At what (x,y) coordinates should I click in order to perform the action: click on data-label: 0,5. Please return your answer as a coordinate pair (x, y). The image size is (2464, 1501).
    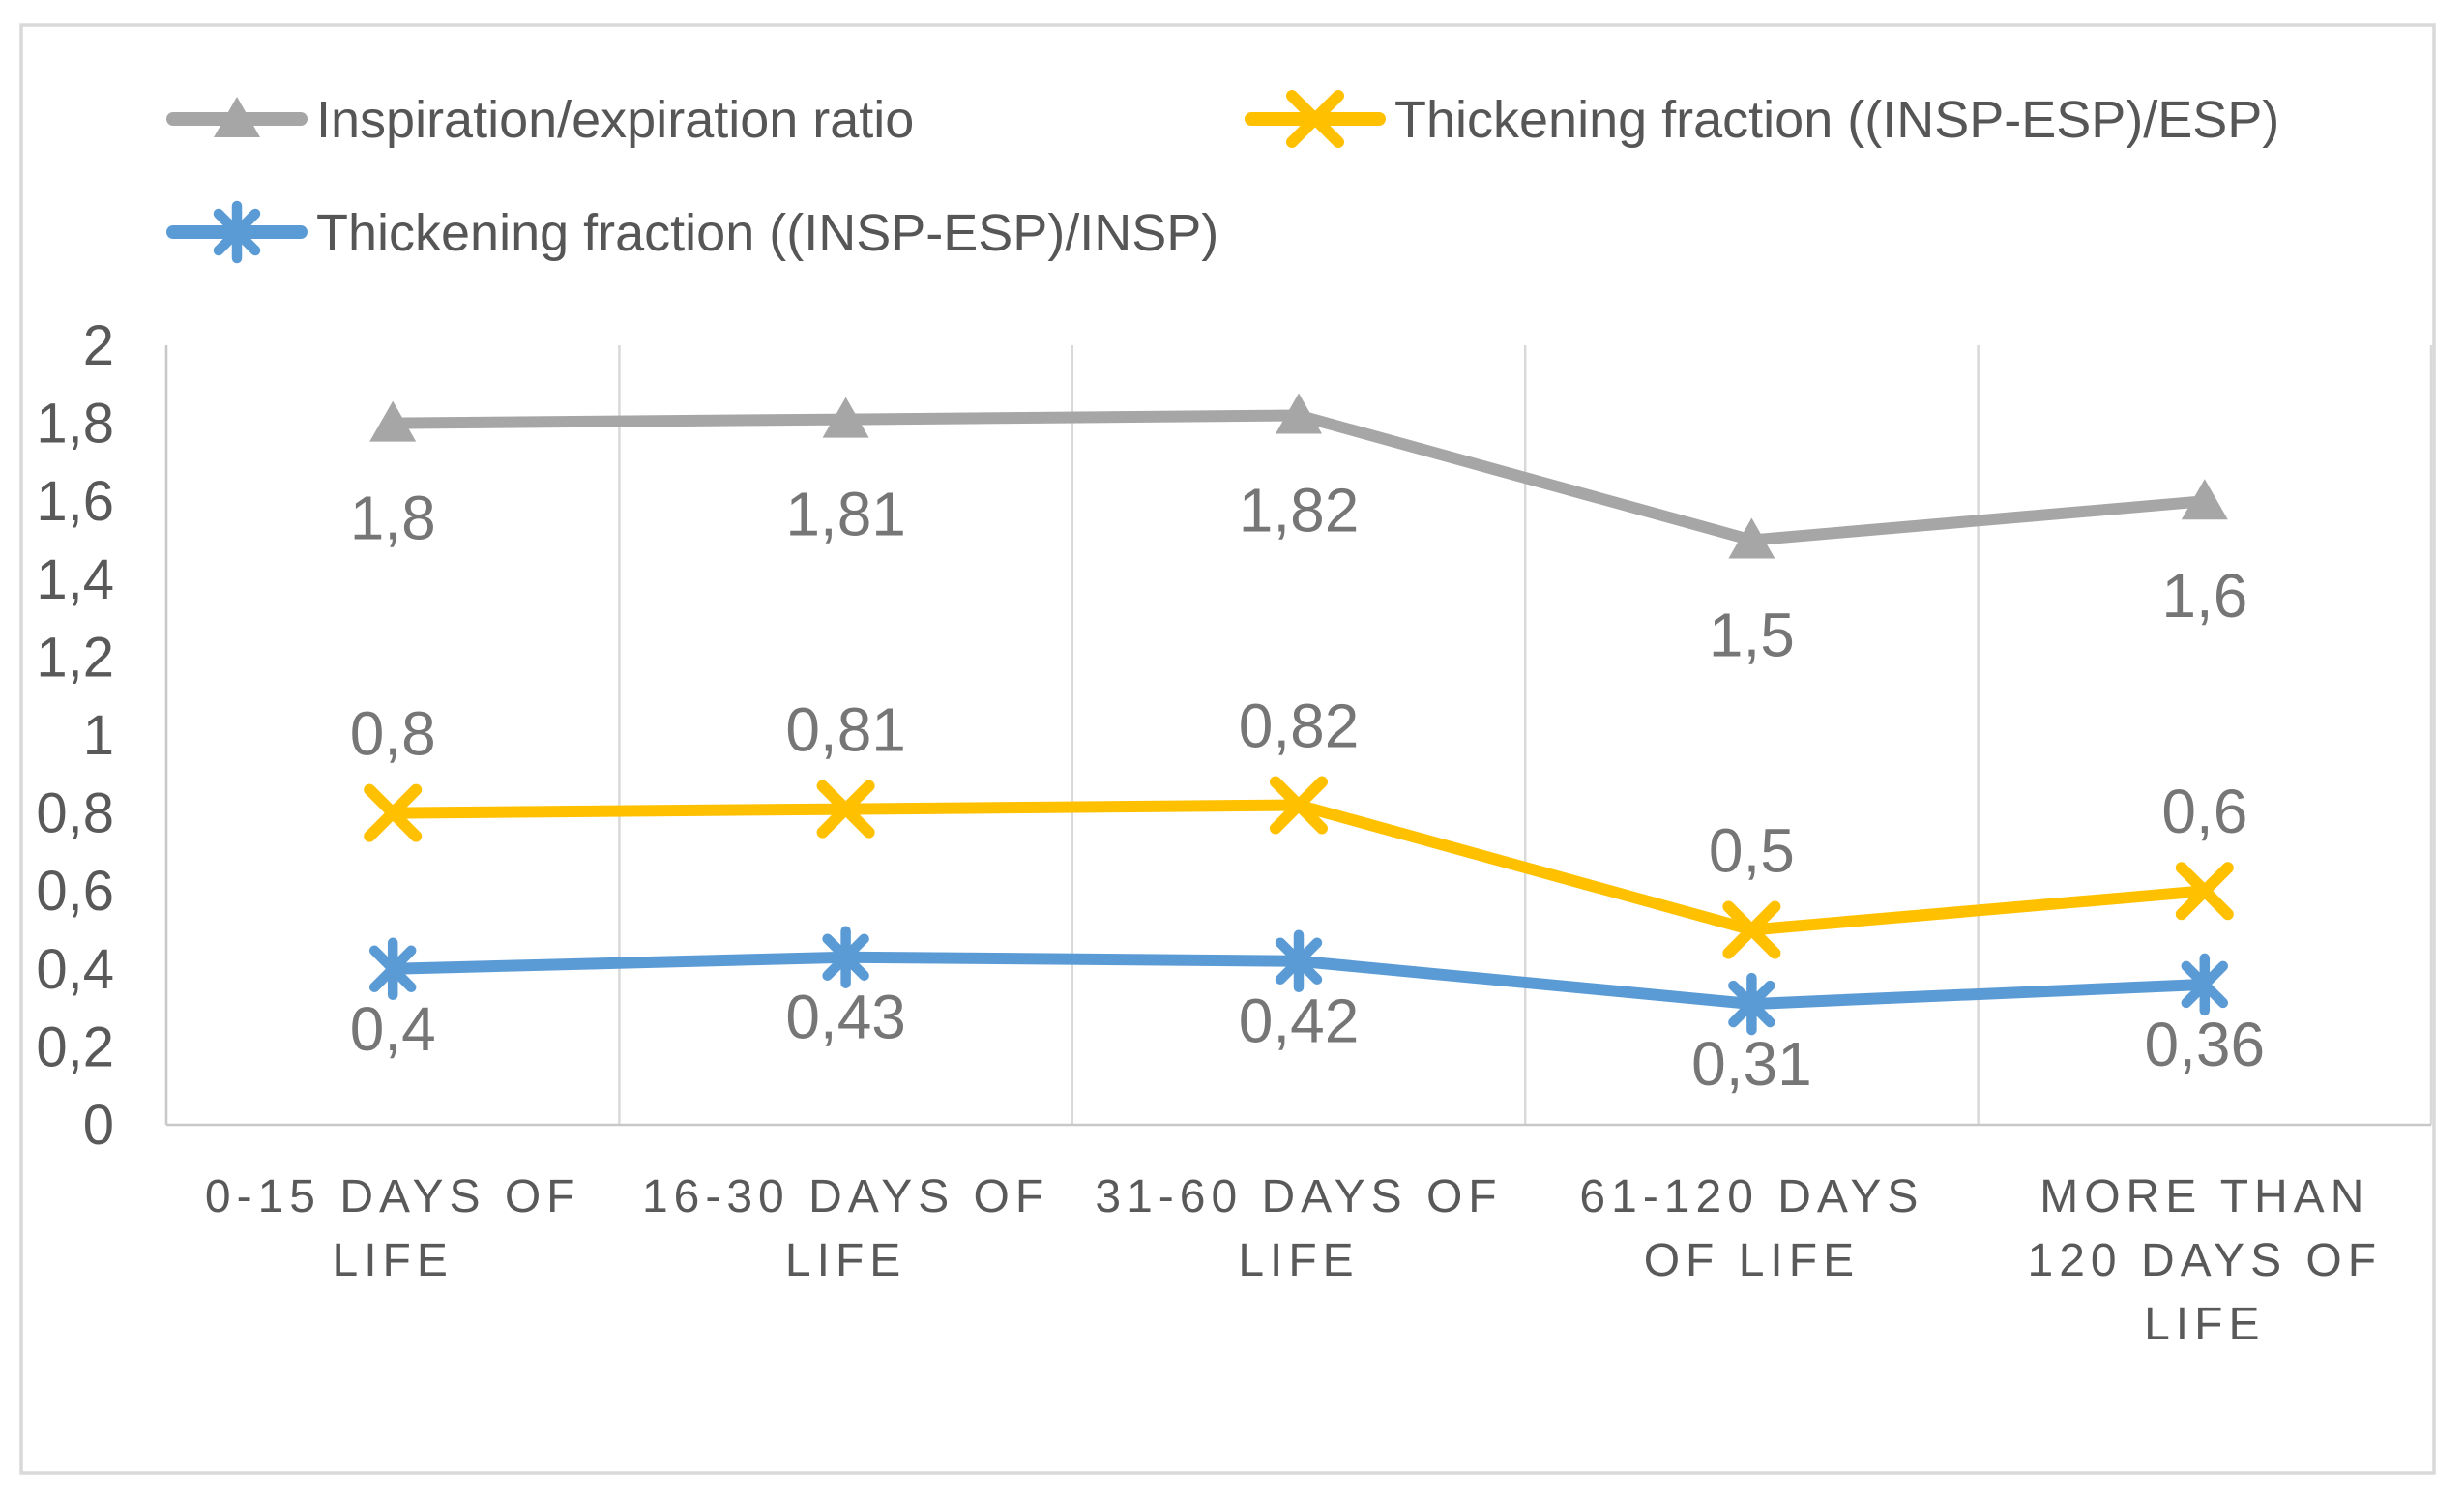
    Looking at the image, I should click on (1752, 851).